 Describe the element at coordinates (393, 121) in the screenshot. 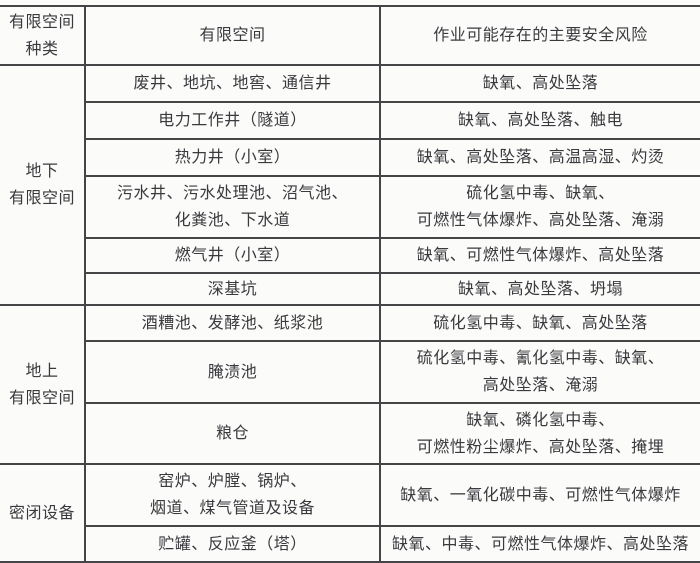

I see `table-row: 电力工作井（隧道） 缺氧、高处坠落、触电` at that location.